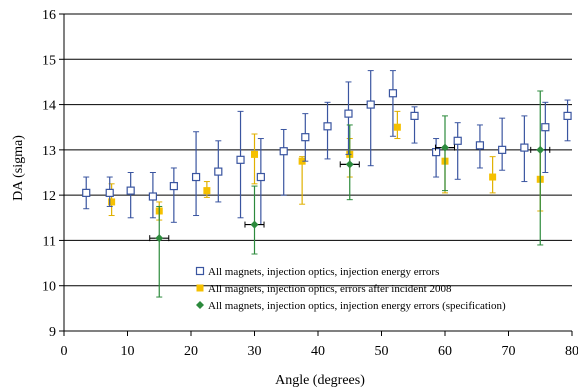  Describe the element at coordinates (53, 174) in the screenshot. I see `y-axis-ticks: 9 10 11 12 13 14 15 16` at that location.